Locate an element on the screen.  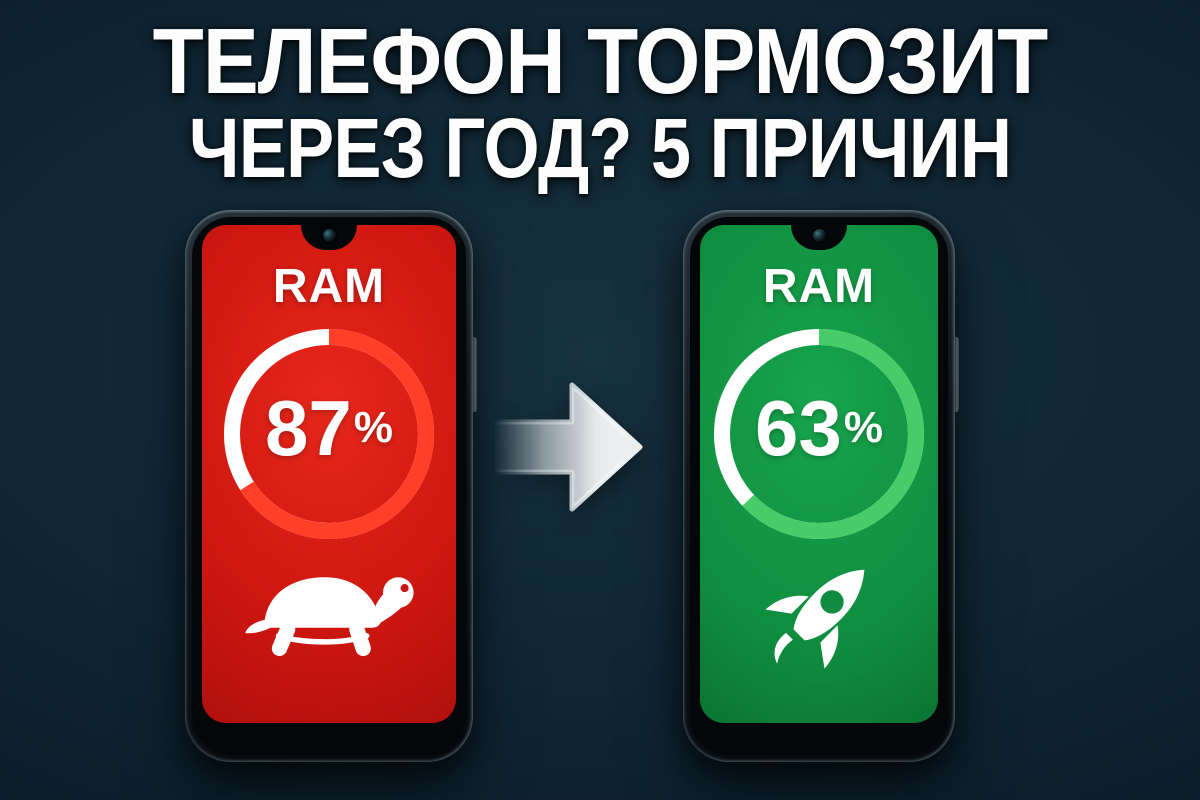
phone-screen: RAM 63 % is located at coordinates (819, 474).